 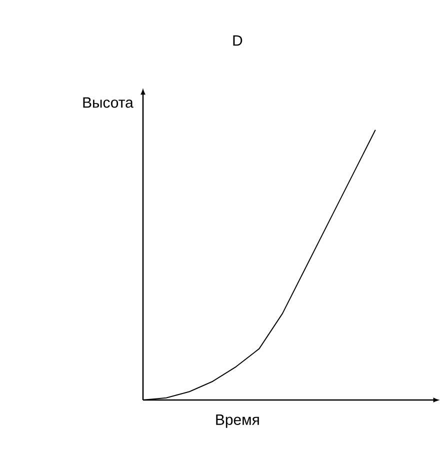 What do you see at coordinates (237, 40) in the screenshot?
I see `chart-title: D` at bounding box center [237, 40].